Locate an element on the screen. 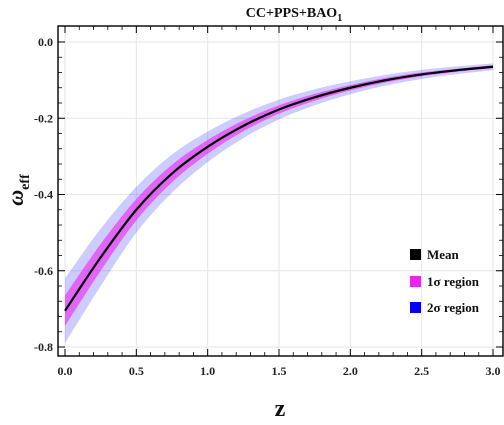 Image resolution: width=504 pixels, height=425 pixels. y-axis-label-main: ω is located at coordinates (15, 198).